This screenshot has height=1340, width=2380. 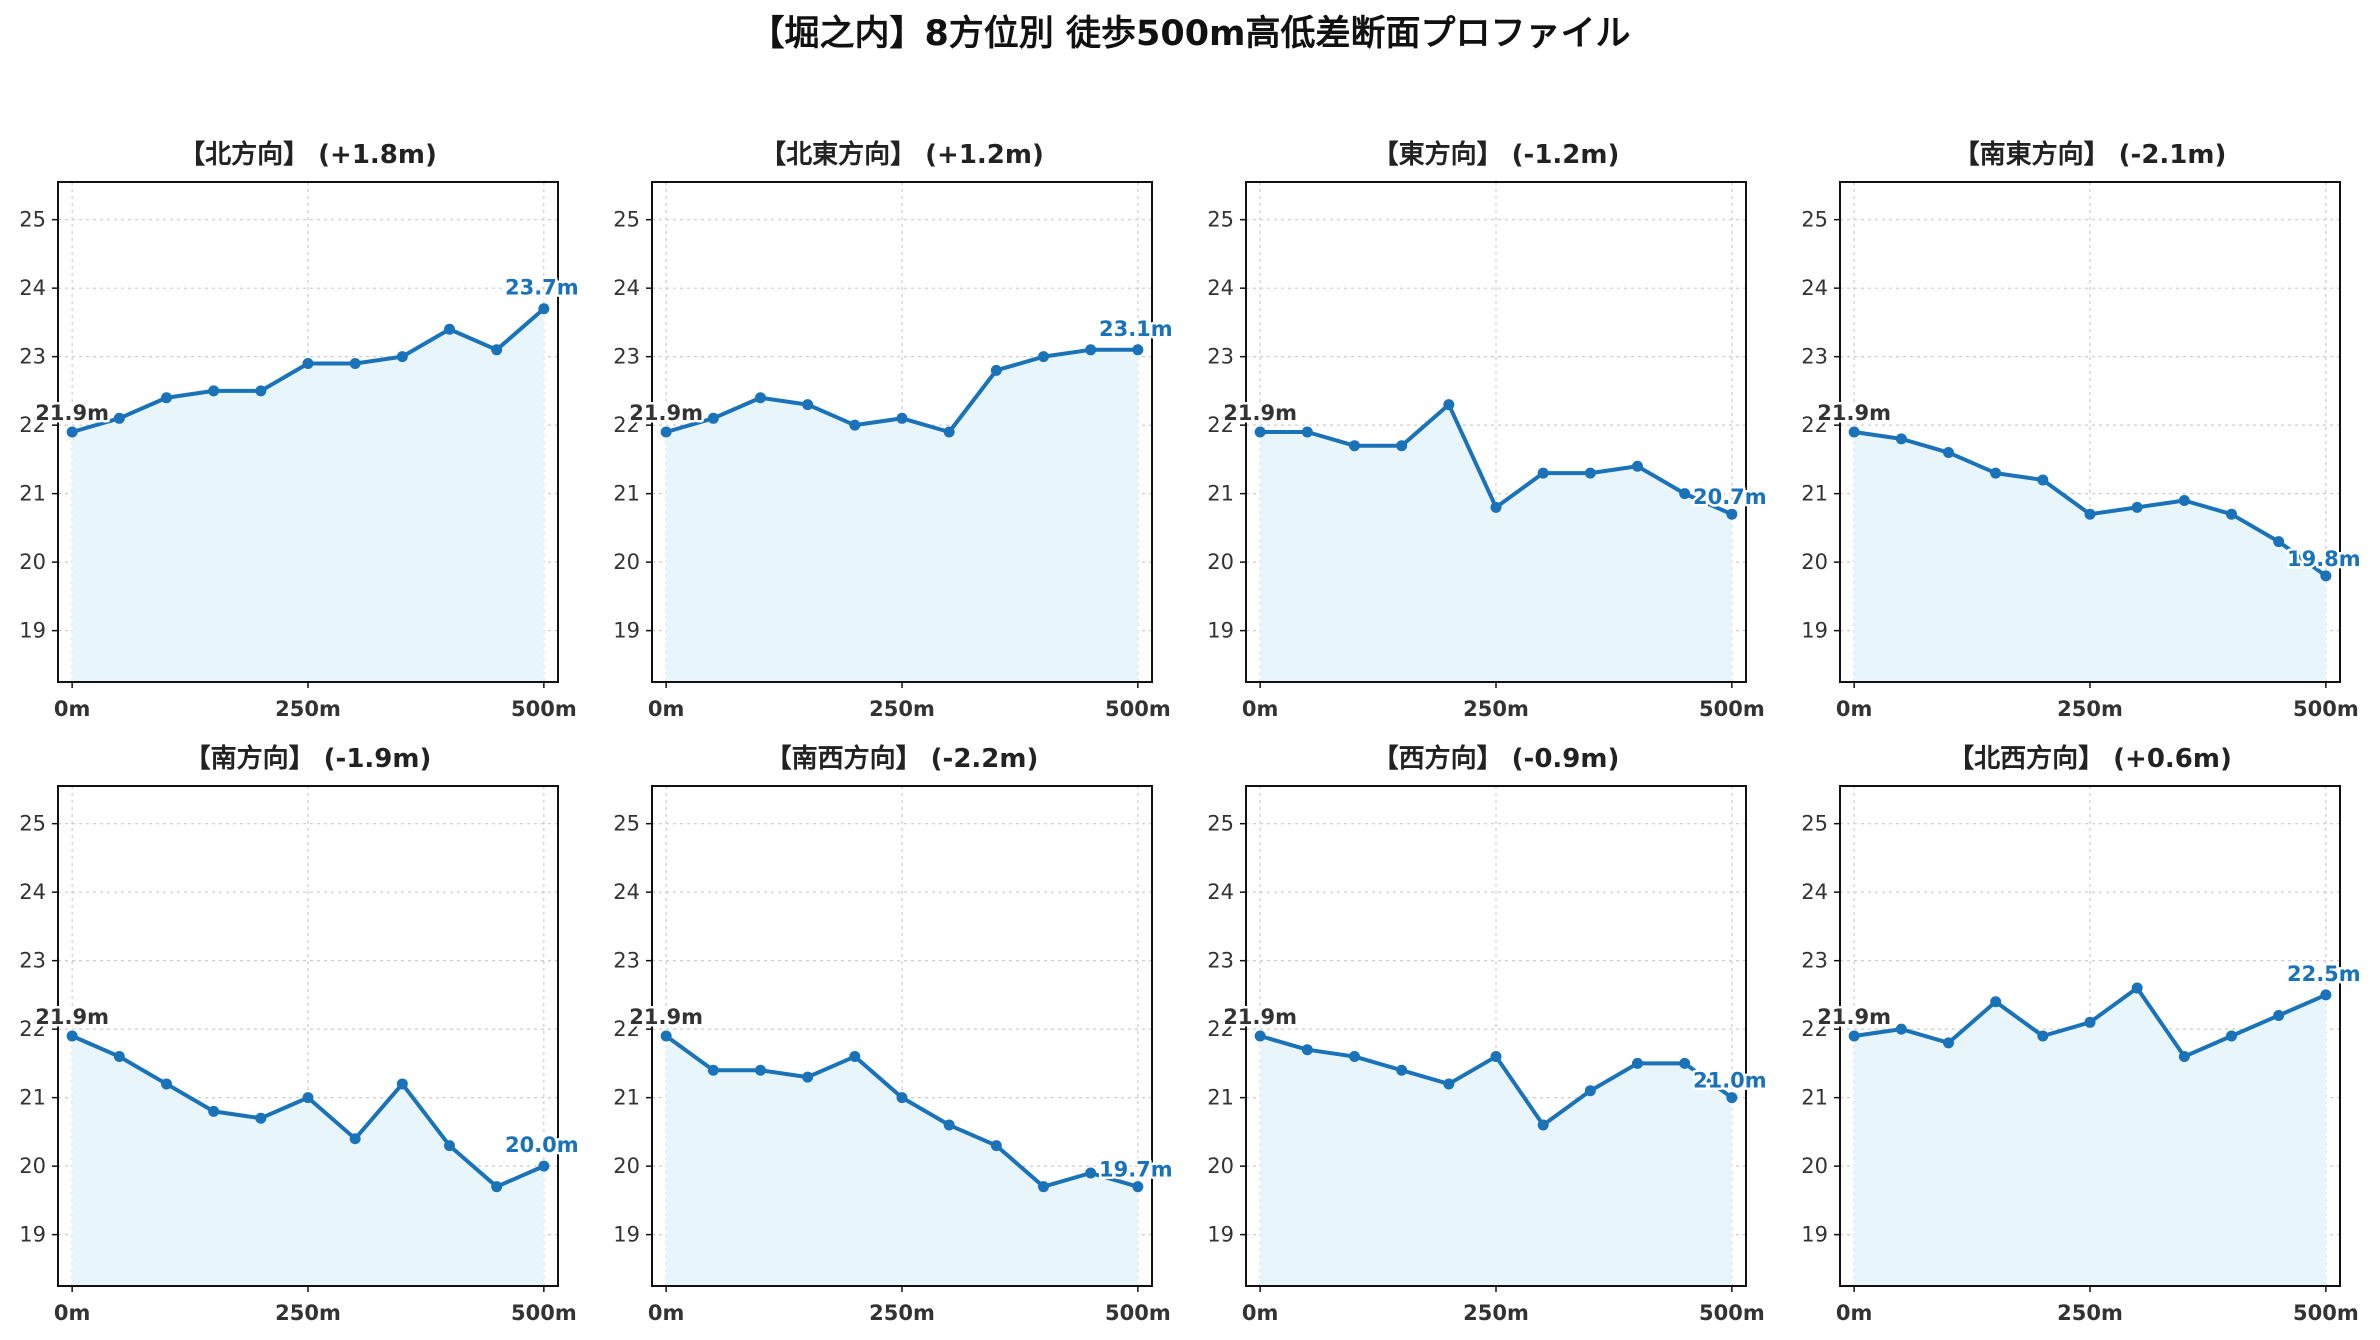 I want to click on panel-title: 【西方向】 (-0.9m), so click(x=1496, y=758).